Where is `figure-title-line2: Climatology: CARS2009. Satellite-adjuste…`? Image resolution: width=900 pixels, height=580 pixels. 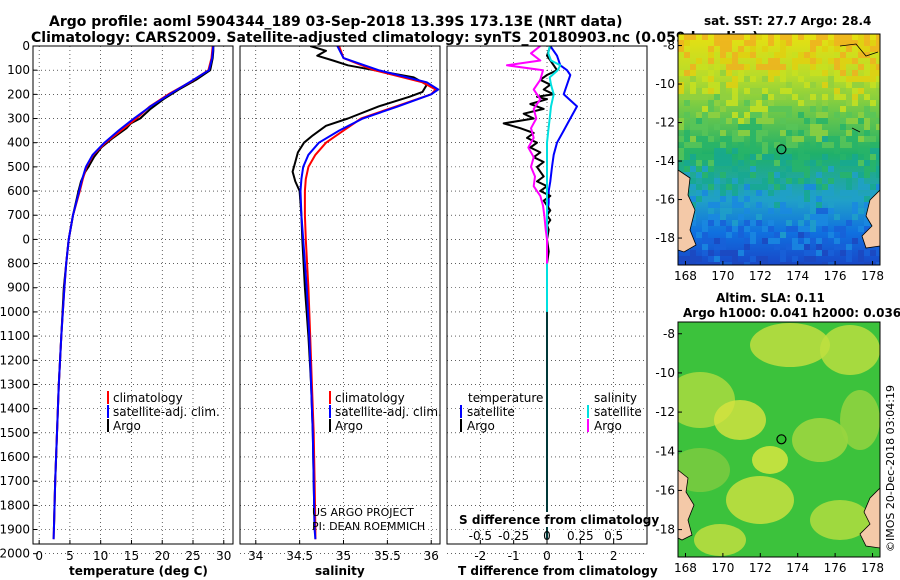
figure-title-line2: Climatology: CARS2009. Satellite-adjuste… is located at coordinates (395, 38).